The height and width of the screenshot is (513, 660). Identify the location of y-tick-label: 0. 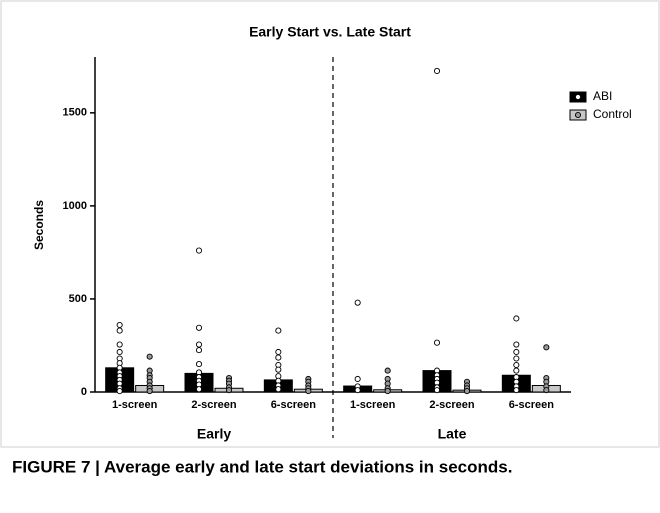
(84, 392).